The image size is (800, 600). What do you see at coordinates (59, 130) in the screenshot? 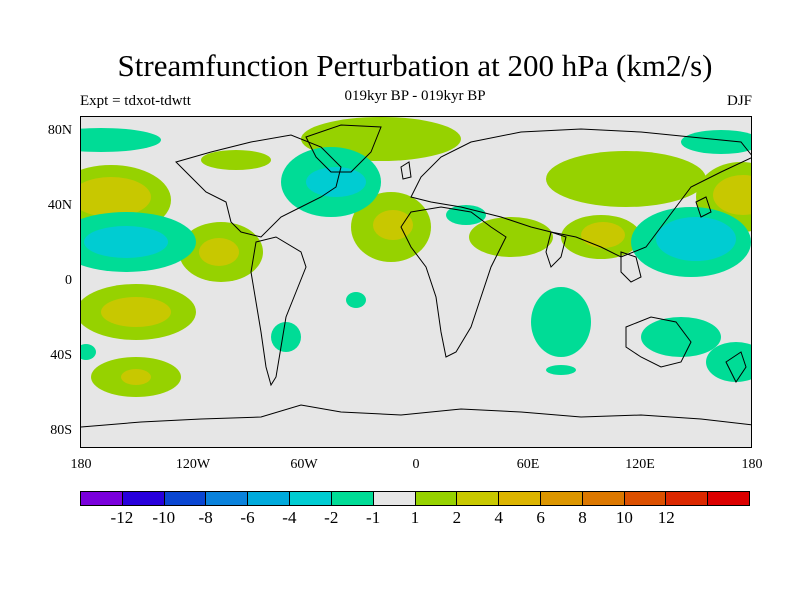
I see `lat-label: 80N` at bounding box center [59, 130].